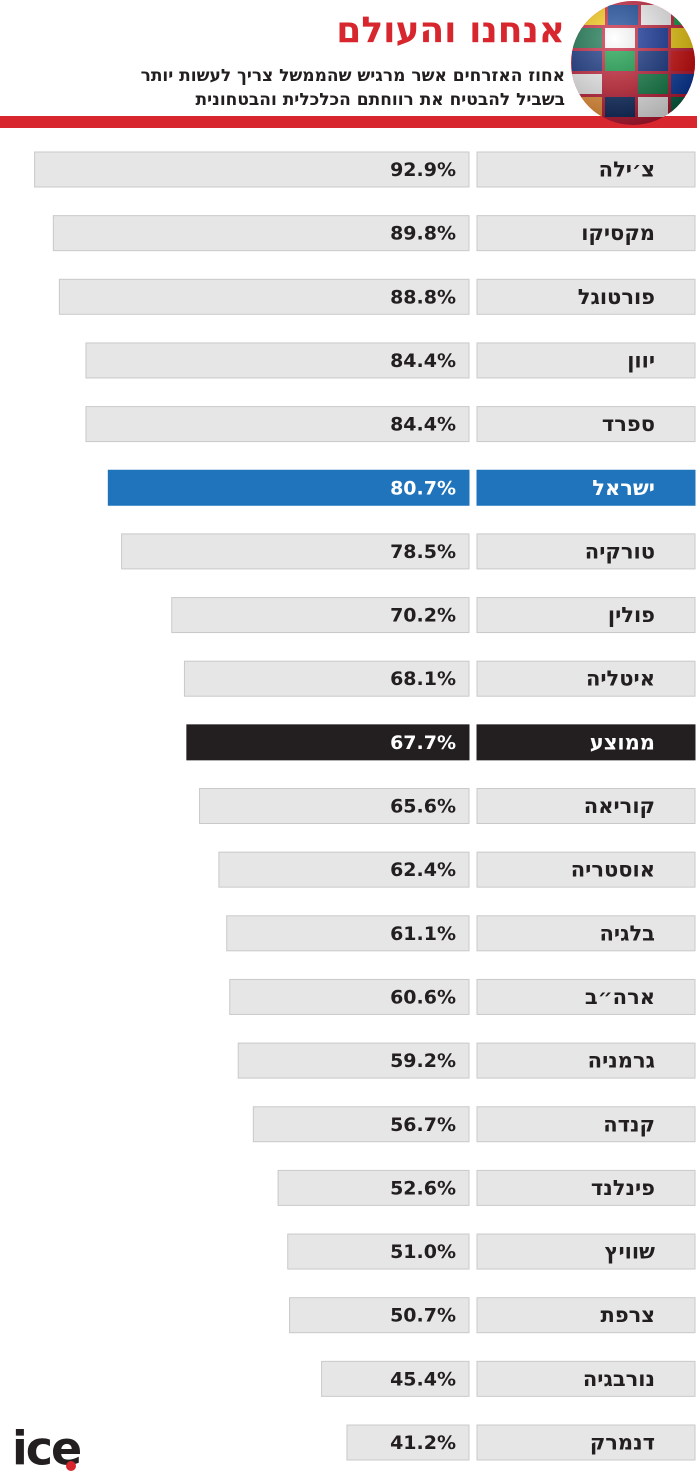 Image resolution: width=697 pixels, height=1481 pixels. I want to click on value-label: 61.1%, so click(423, 934).